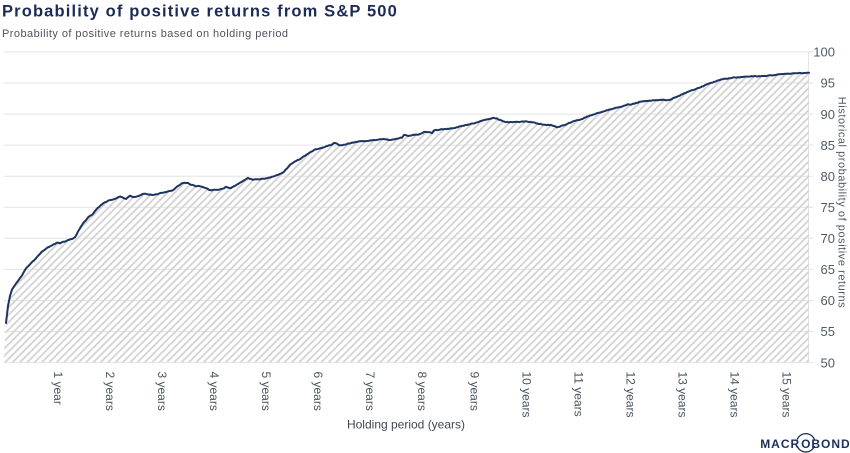 The width and height of the screenshot is (850, 453). I want to click on svg-text: 12 years, so click(631, 395).